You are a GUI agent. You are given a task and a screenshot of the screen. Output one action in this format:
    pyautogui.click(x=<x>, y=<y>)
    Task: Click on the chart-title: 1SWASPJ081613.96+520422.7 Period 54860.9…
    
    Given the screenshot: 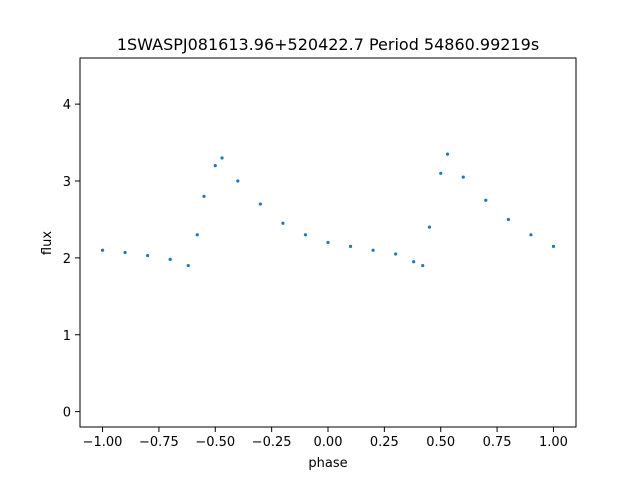 What is the action you would take?
    pyautogui.click(x=328, y=44)
    